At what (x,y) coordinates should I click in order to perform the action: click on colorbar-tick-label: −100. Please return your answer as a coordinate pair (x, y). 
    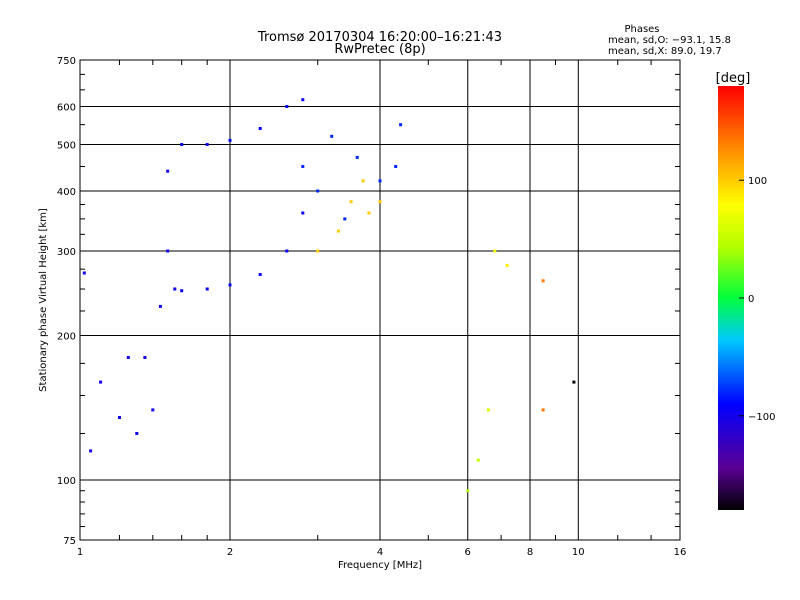
    Looking at the image, I should click on (761, 417).